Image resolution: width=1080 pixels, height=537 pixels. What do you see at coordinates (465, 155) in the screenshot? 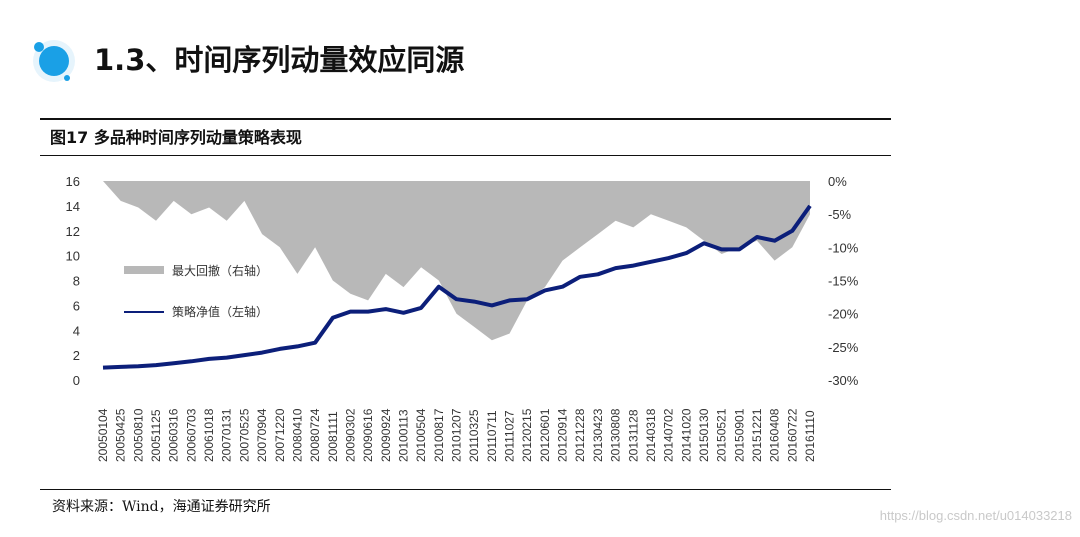
I see `figure-title-rule` at bounding box center [465, 155].